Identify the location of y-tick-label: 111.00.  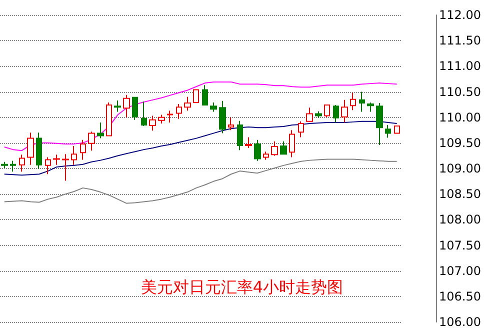
(460, 66).